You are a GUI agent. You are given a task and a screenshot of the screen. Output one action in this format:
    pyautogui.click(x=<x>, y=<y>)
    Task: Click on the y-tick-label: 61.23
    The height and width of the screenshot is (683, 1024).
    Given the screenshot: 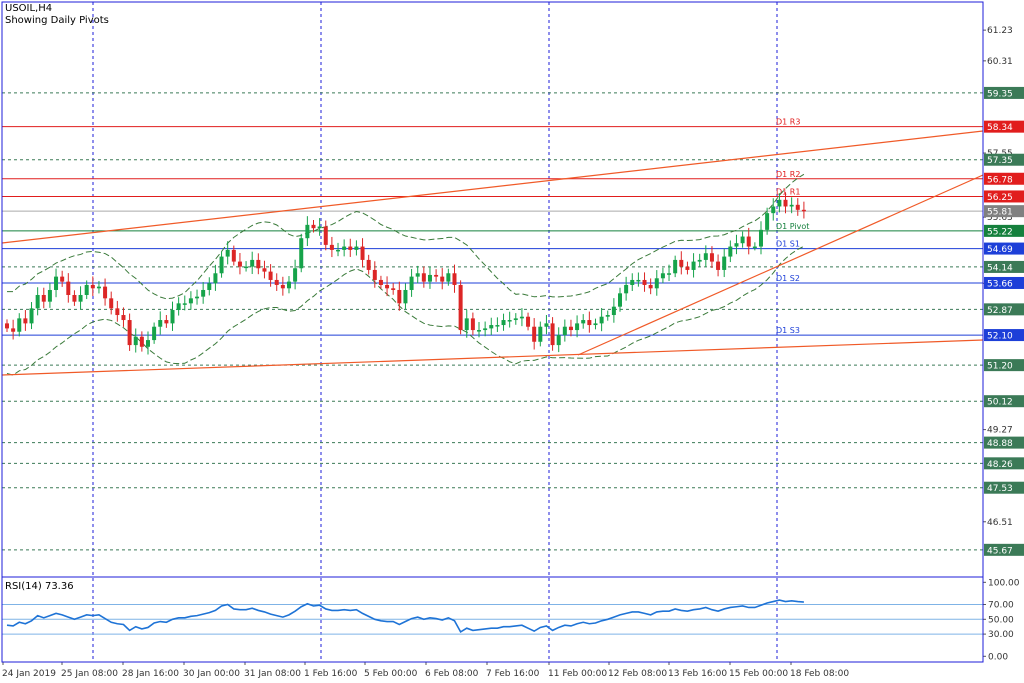 What is the action you would take?
    pyautogui.click(x=1000, y=31)
    